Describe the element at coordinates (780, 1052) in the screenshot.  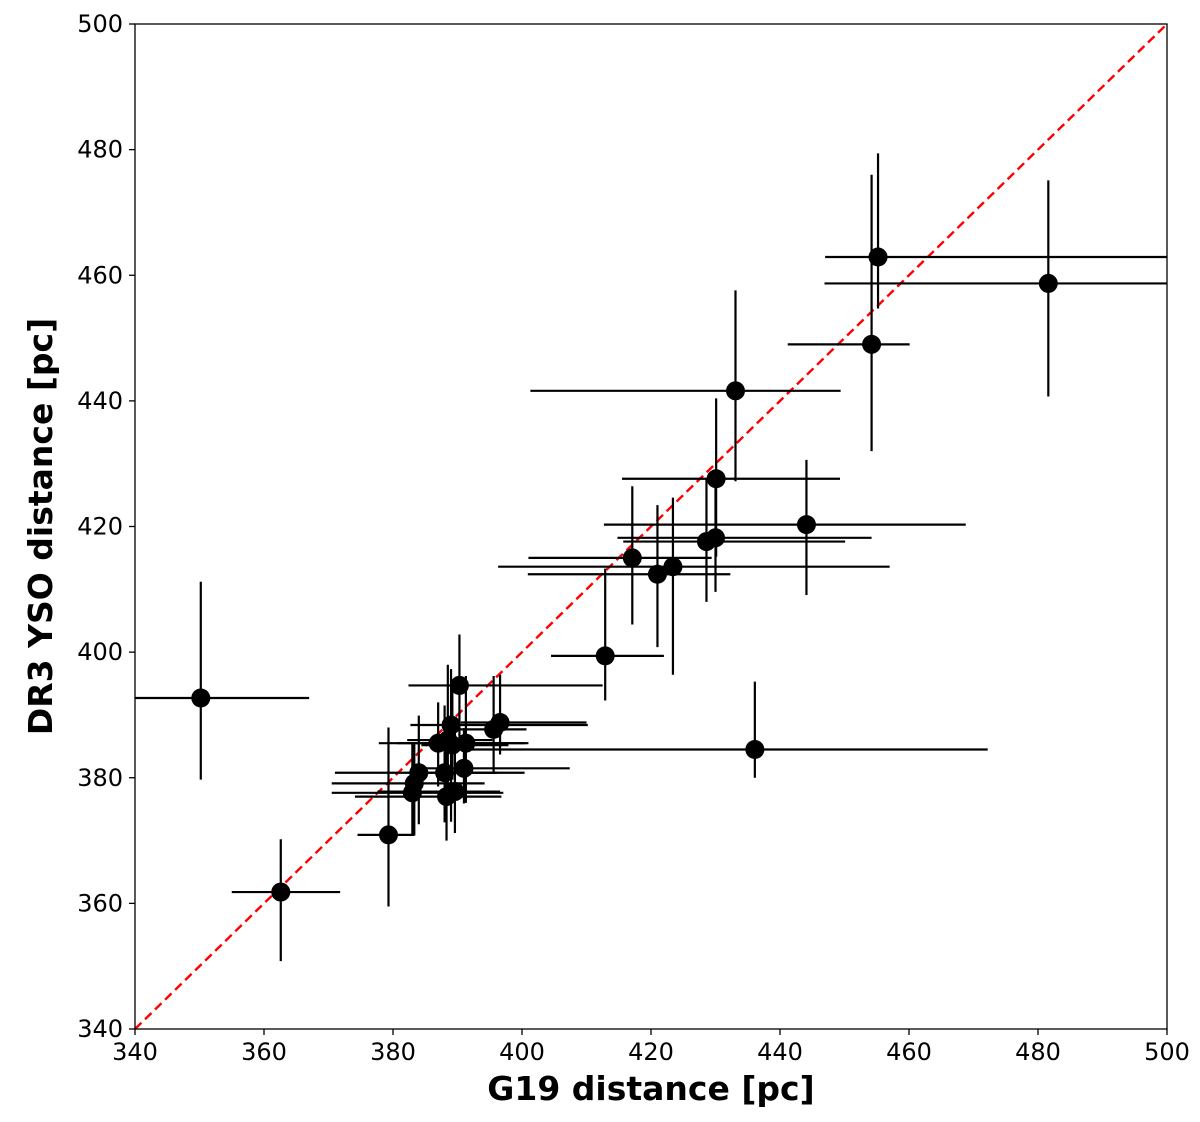
I see `x-tick-label: 440` at that location.